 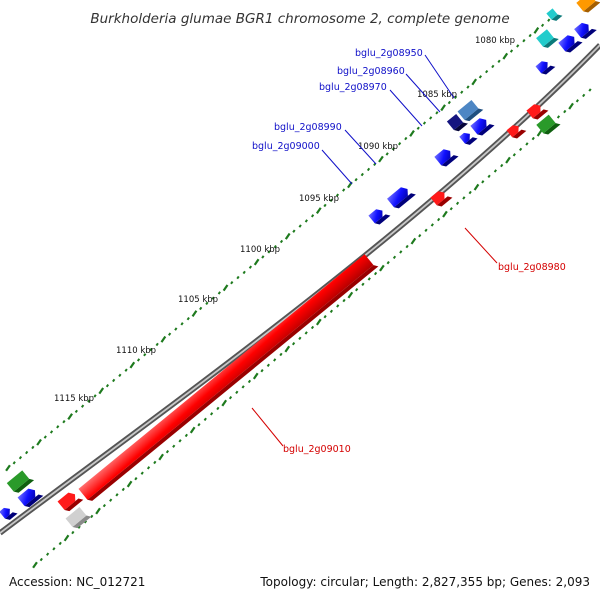 What do you see at coordinates (554, 14) in the screenshot?
I see `gene-forward-cyan-small` at bounding box center [554, 14].